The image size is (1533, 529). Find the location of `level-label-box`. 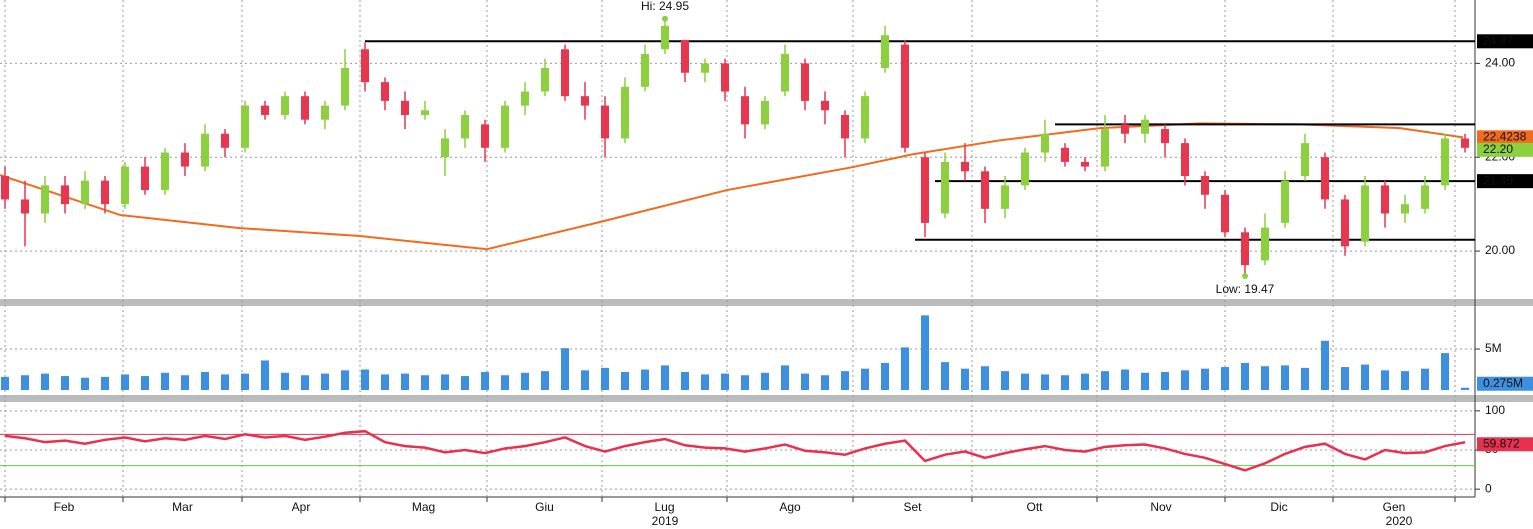

level-label-box is located at coordinates (1505, 41).